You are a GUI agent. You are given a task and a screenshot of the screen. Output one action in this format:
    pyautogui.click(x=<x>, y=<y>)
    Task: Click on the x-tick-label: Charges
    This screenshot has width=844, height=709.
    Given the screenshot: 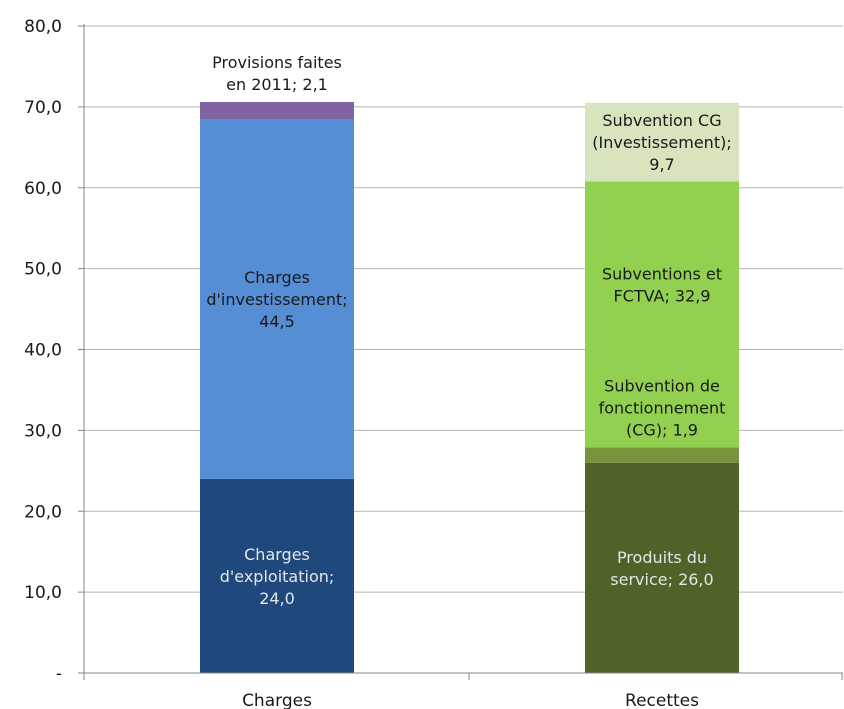 What is the action you would take?
    pyautogui.click(x=277, y=700)
    